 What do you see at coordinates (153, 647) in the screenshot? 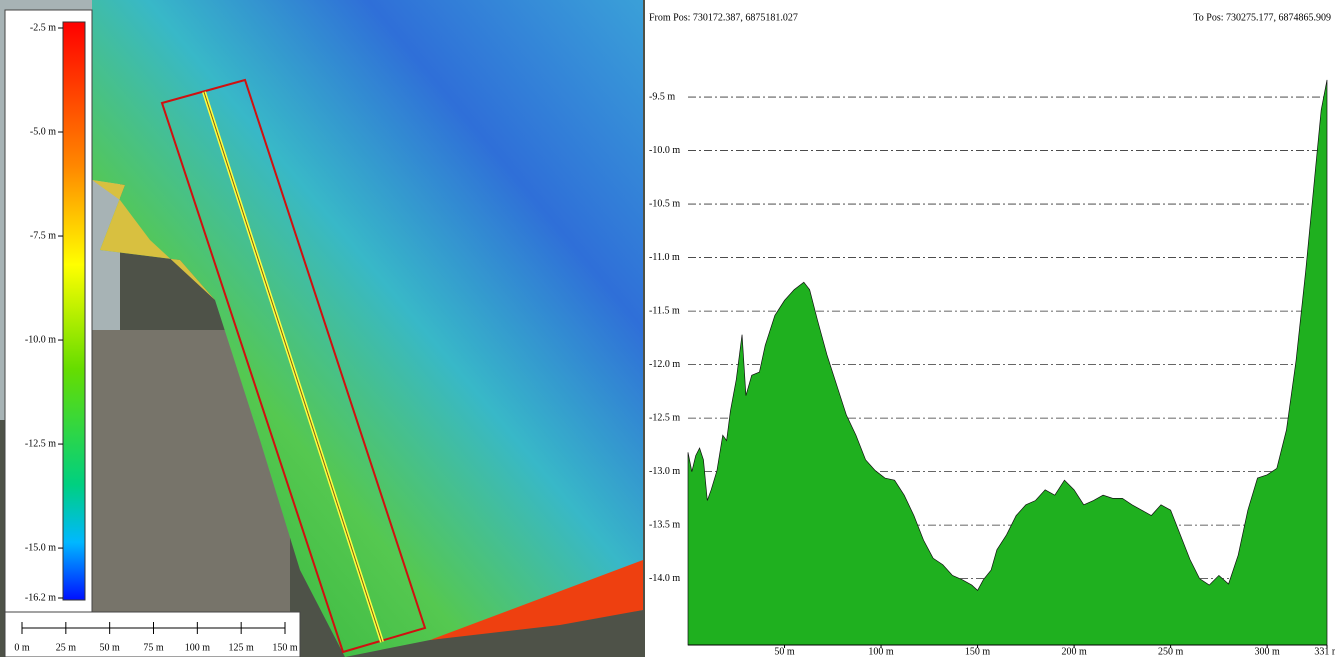
I see `scalebar-label: 75 m` at bounding box center [153, 647].